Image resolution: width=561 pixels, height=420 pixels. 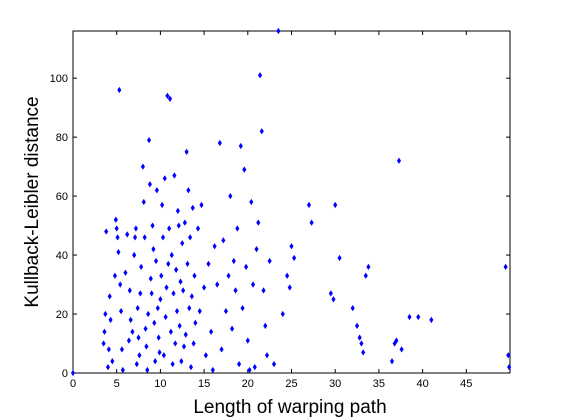 What do you see at coordinates (65, 374) in the screenshot?
I see `y-tick-label: 0` at bounding box center [65, 374].